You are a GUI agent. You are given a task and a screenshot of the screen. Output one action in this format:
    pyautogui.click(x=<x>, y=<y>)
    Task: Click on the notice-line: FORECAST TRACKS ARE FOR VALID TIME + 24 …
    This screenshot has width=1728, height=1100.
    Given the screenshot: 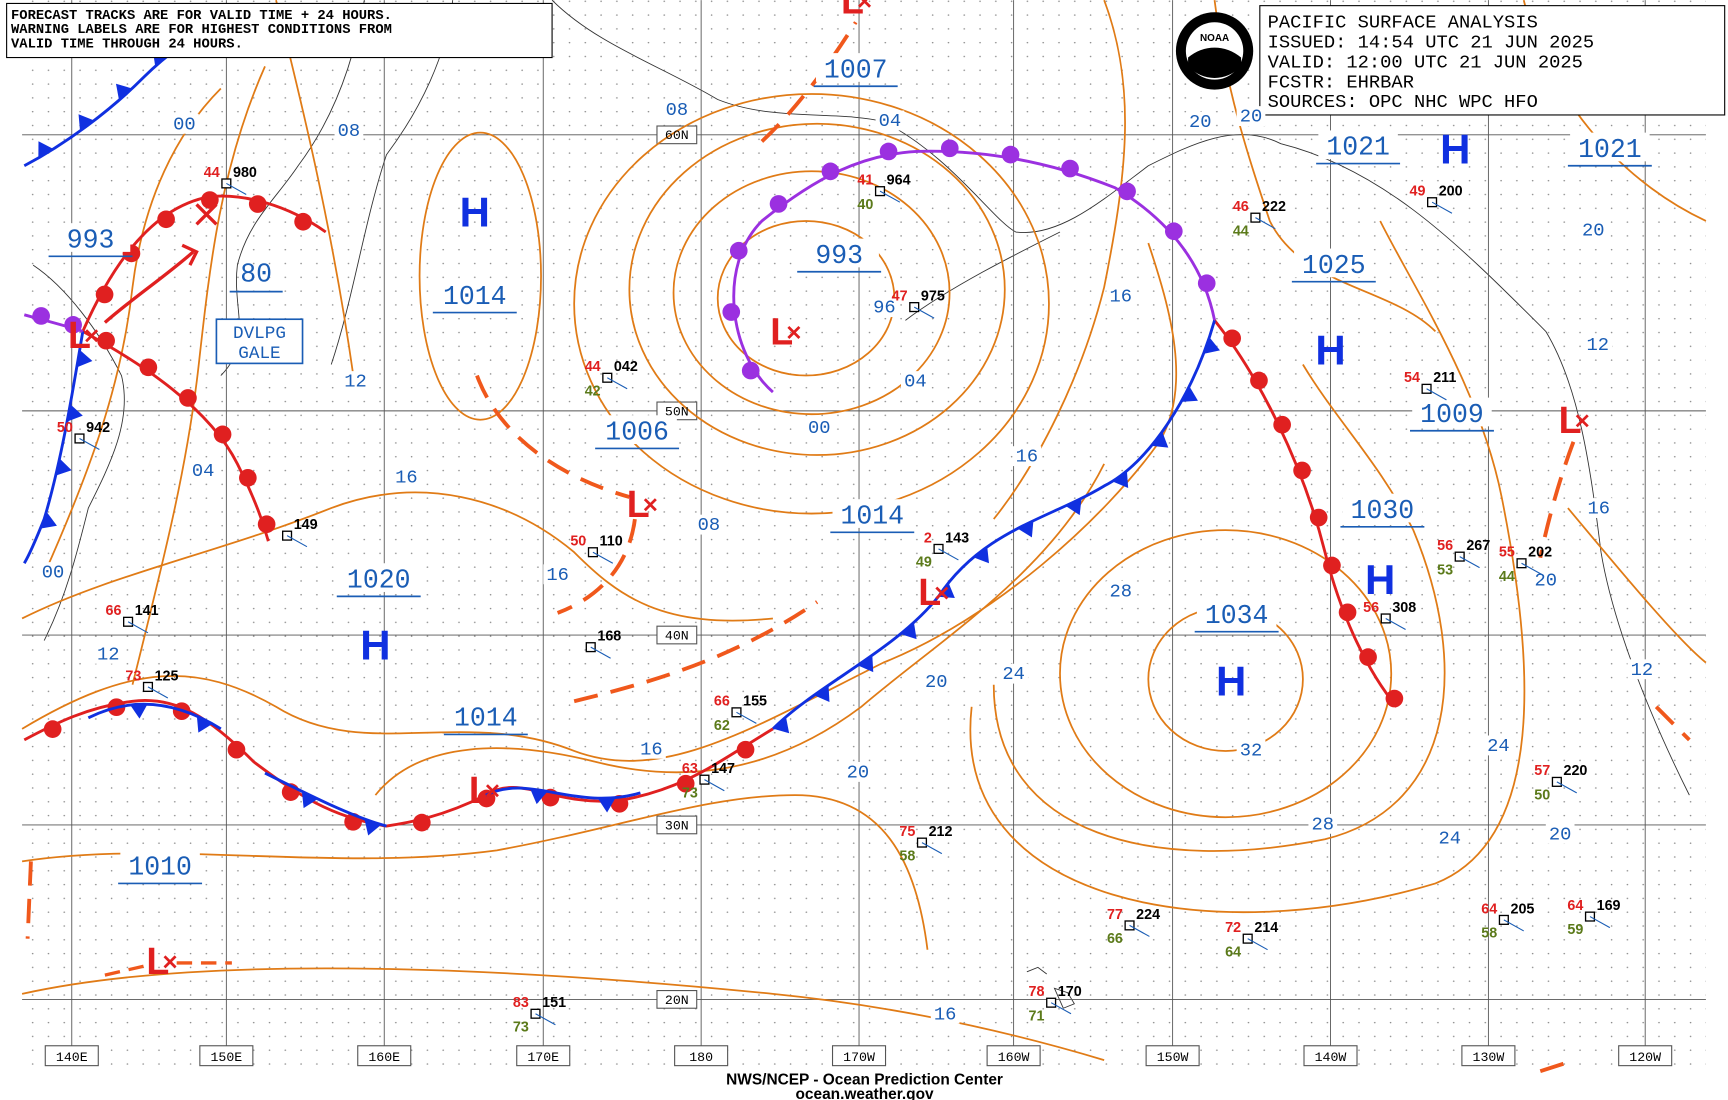 What is the action you would take?
    pyautogui.click(x=201, y=16)
    